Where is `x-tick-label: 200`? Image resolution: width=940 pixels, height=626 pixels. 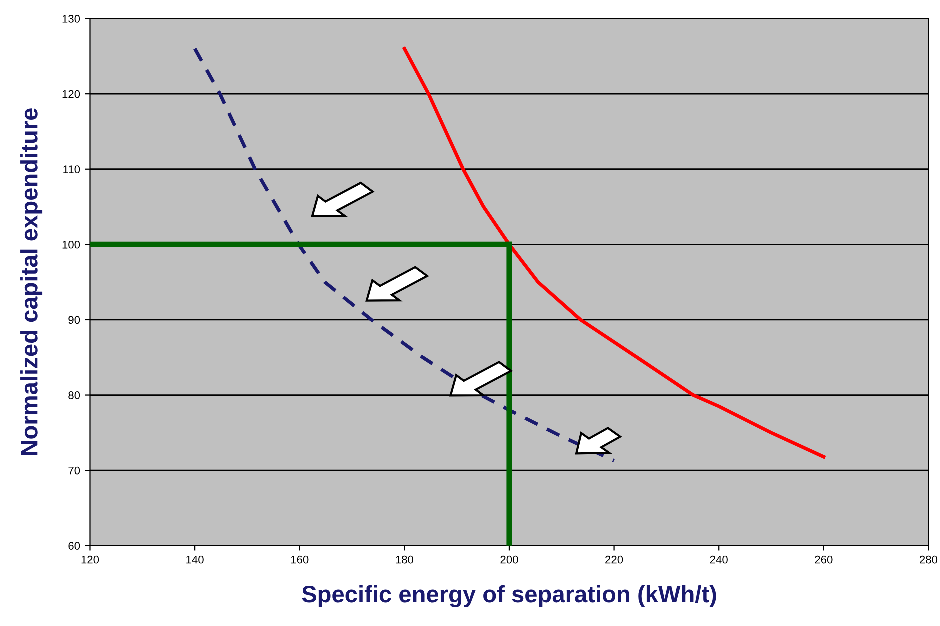
x-tick-label: 200 is located at coordinates (509, 560).